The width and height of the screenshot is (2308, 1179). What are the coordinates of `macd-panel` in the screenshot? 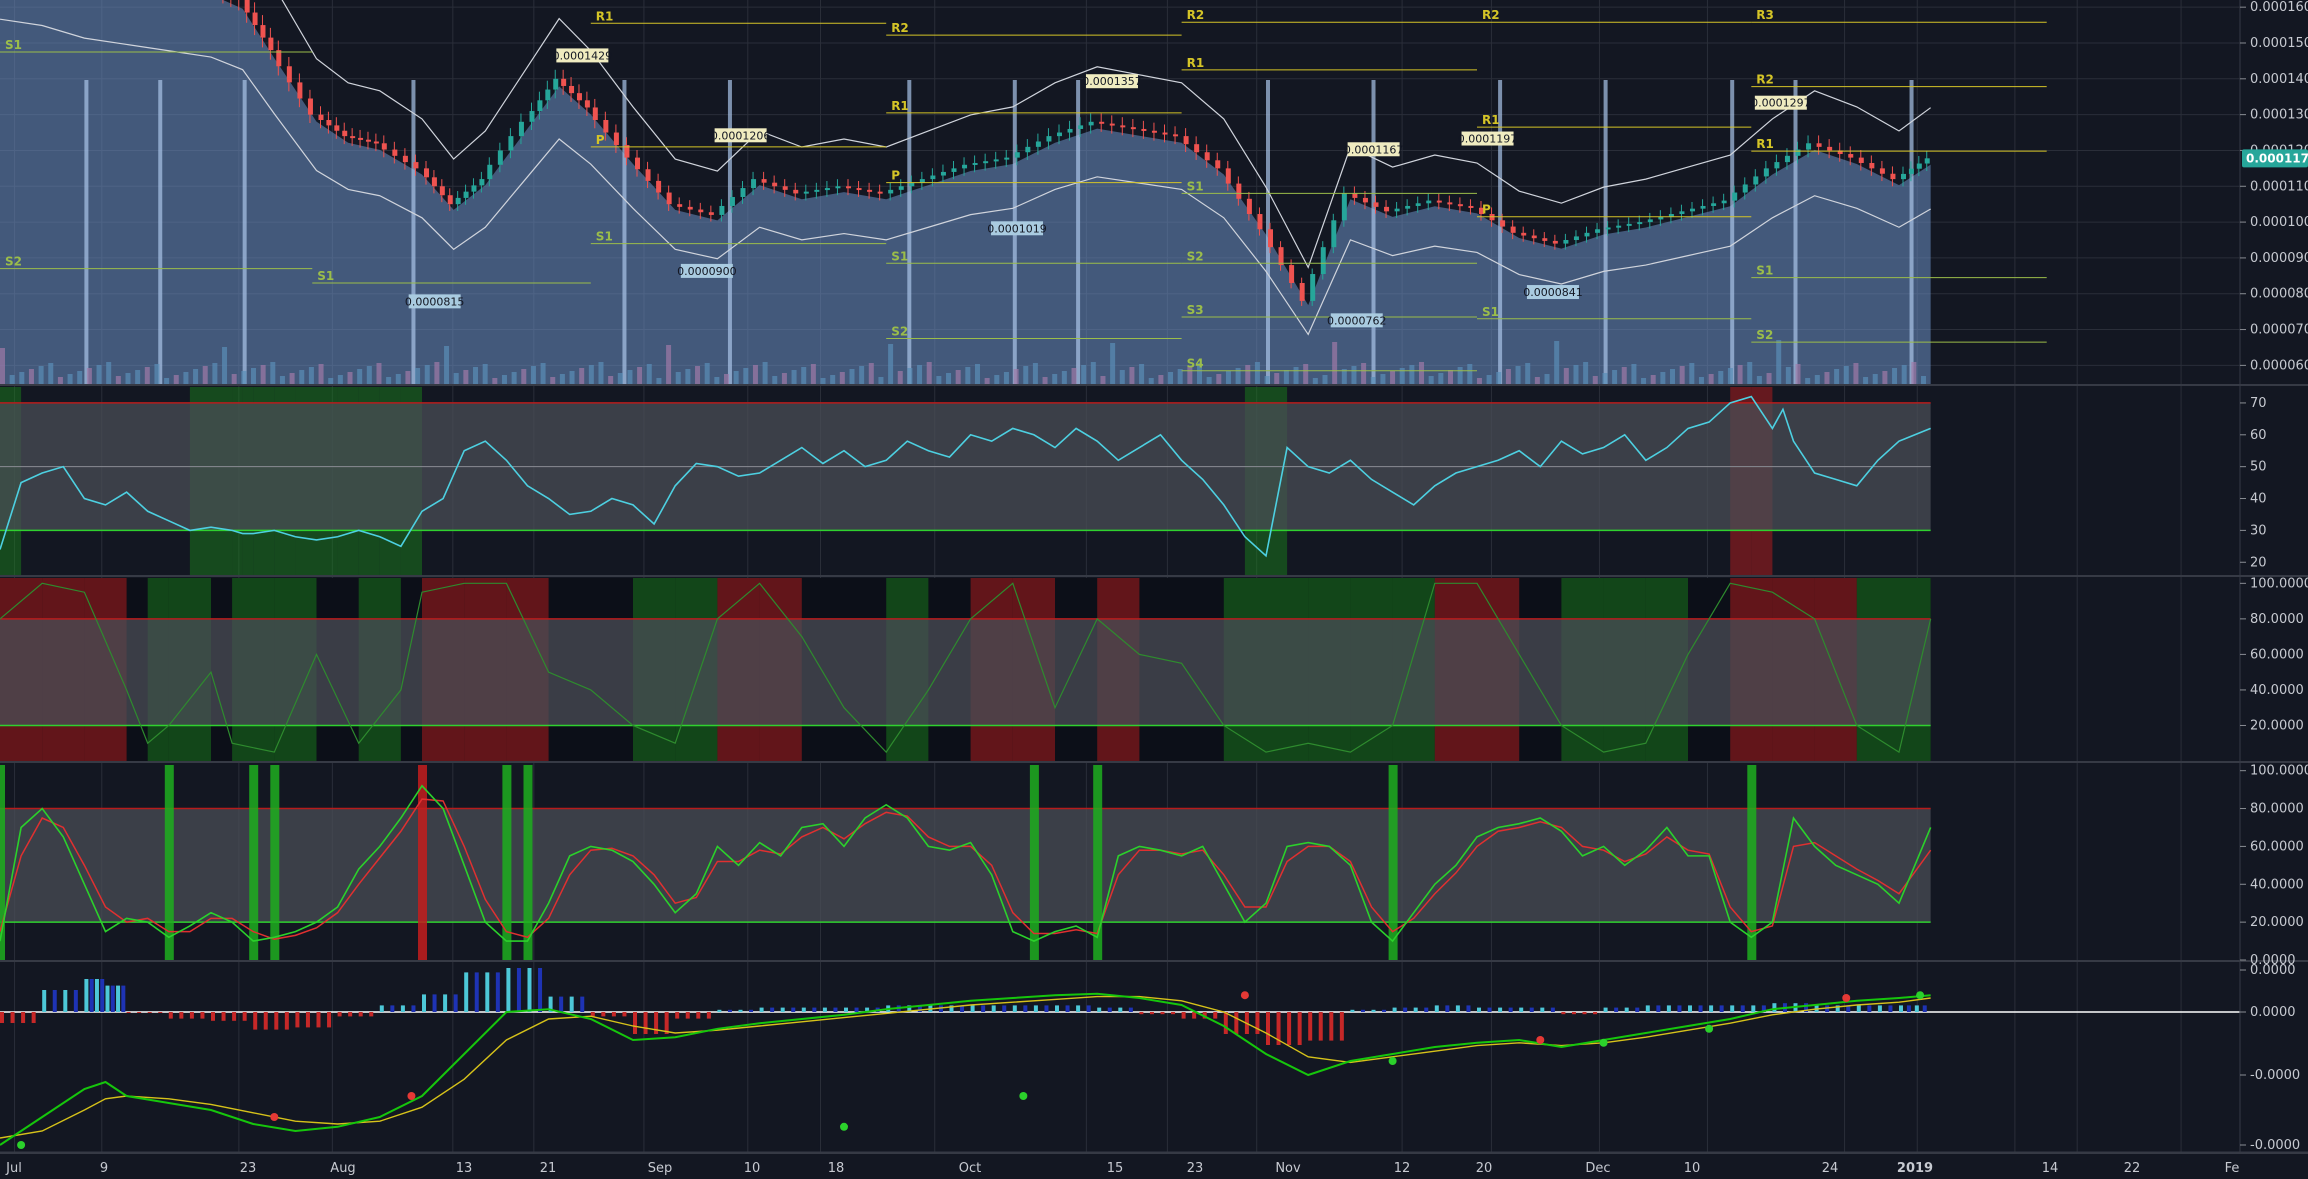 It's located at (1120, 1058).